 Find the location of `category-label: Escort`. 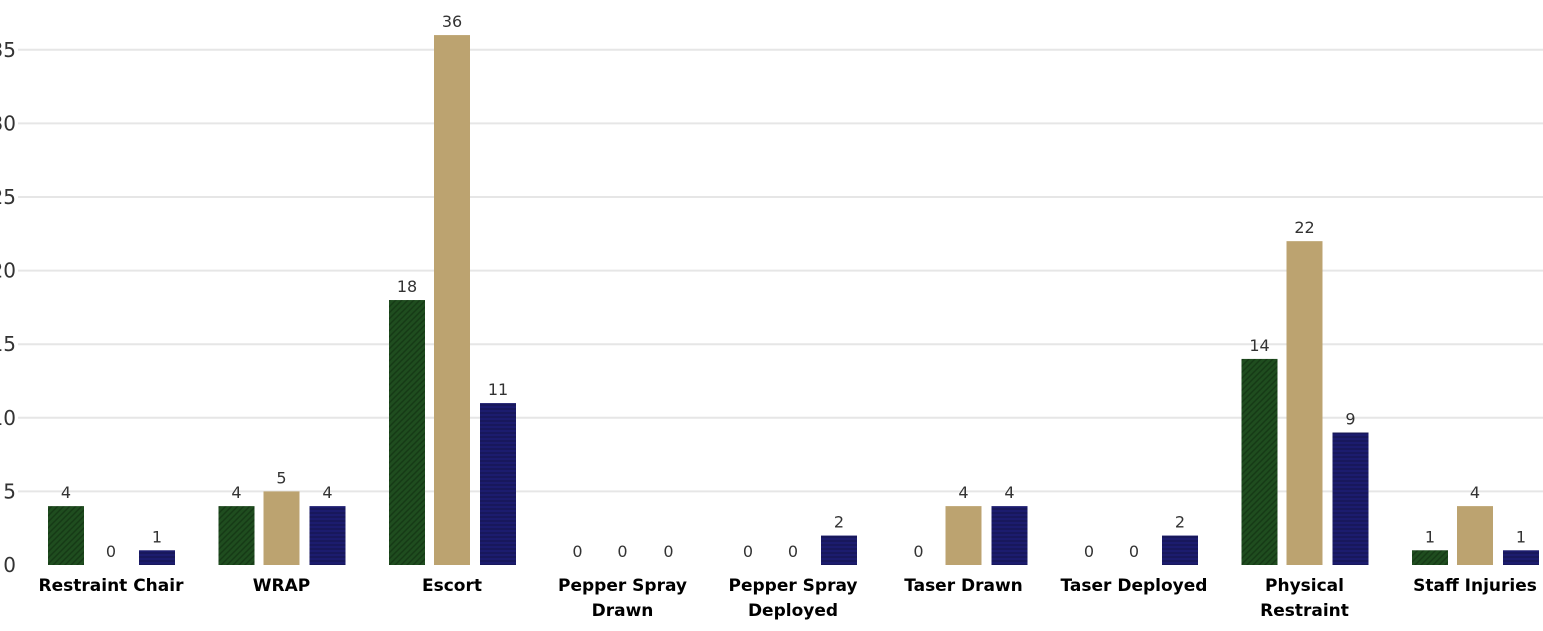

category-label: Escort is located at coordinates (452, 586).